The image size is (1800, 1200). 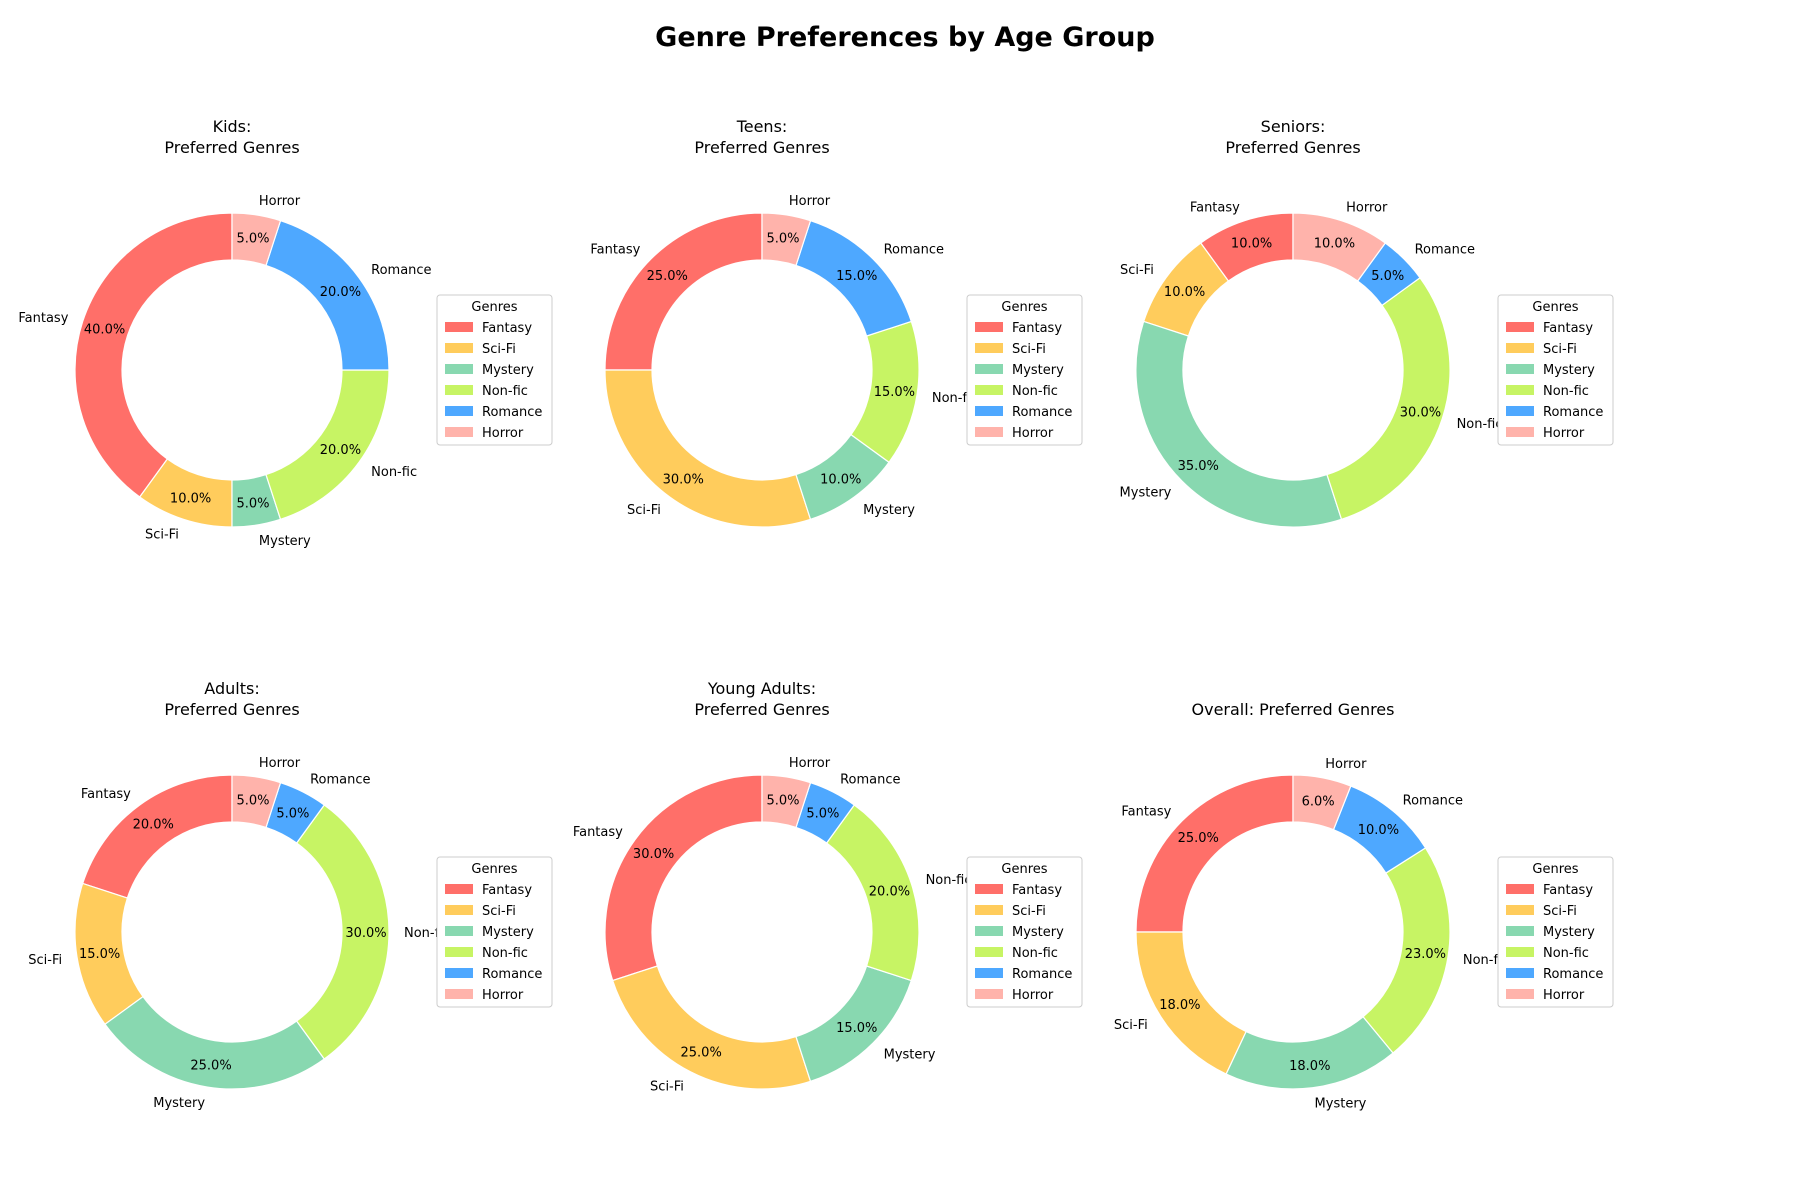 What do you see at coordinates (1292, 137) in the screenshot?
I see `chart-title: Seniors: Preferred Genres` at bounding box center [1292, 137].